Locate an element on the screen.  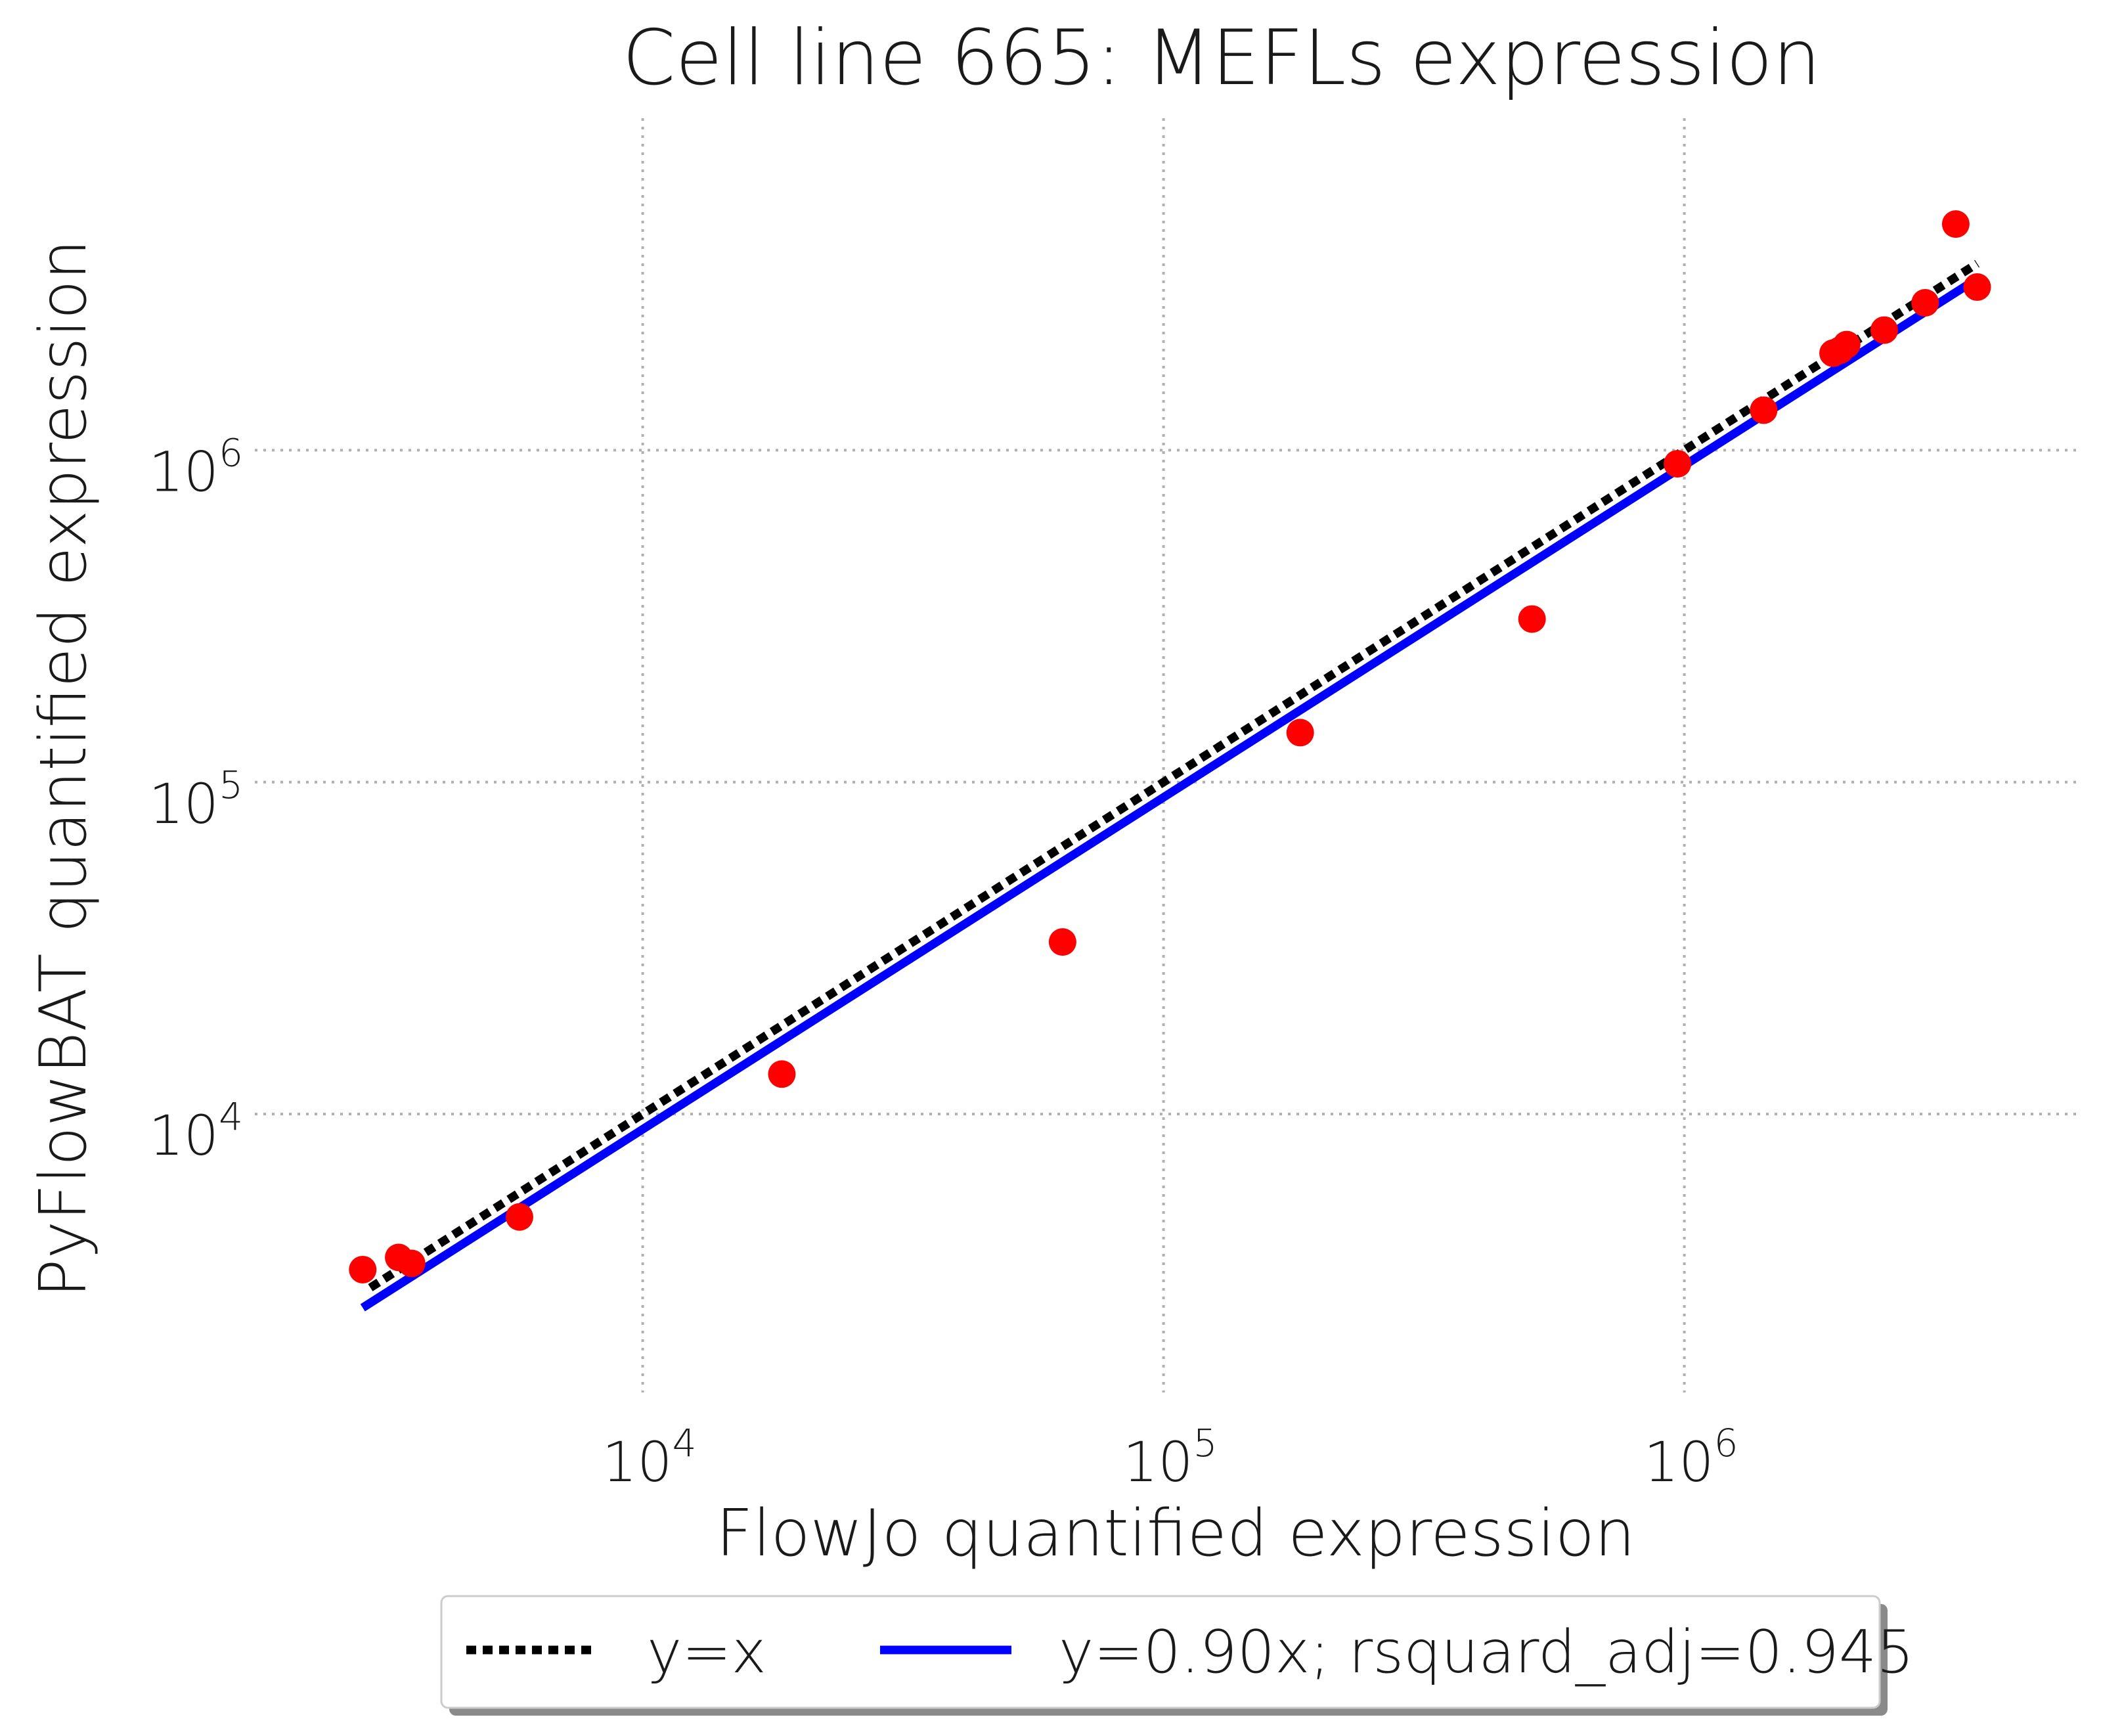
x-tick-label-1: 10⁵ is located at coordinates (1170, 1457).